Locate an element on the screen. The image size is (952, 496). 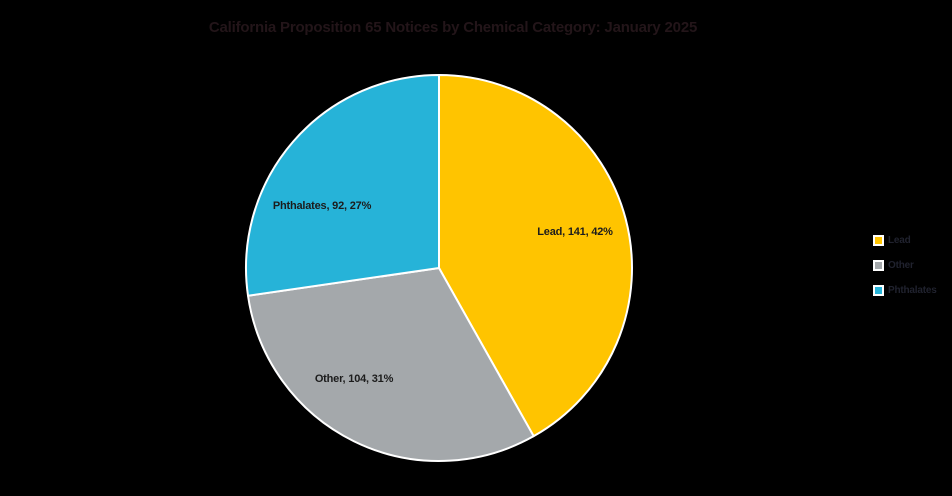
legend: Lead Other Phthalates is located at coordinates (905, 272).